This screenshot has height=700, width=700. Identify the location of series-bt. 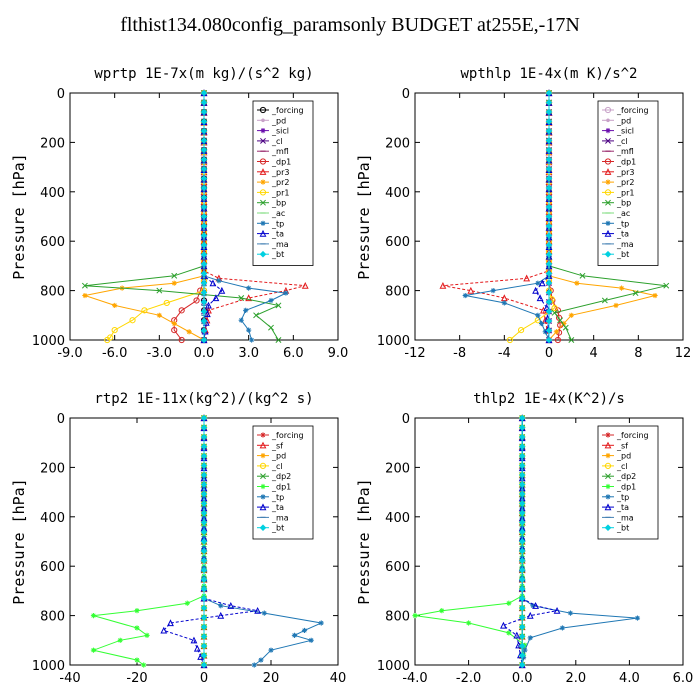
(522, 541).